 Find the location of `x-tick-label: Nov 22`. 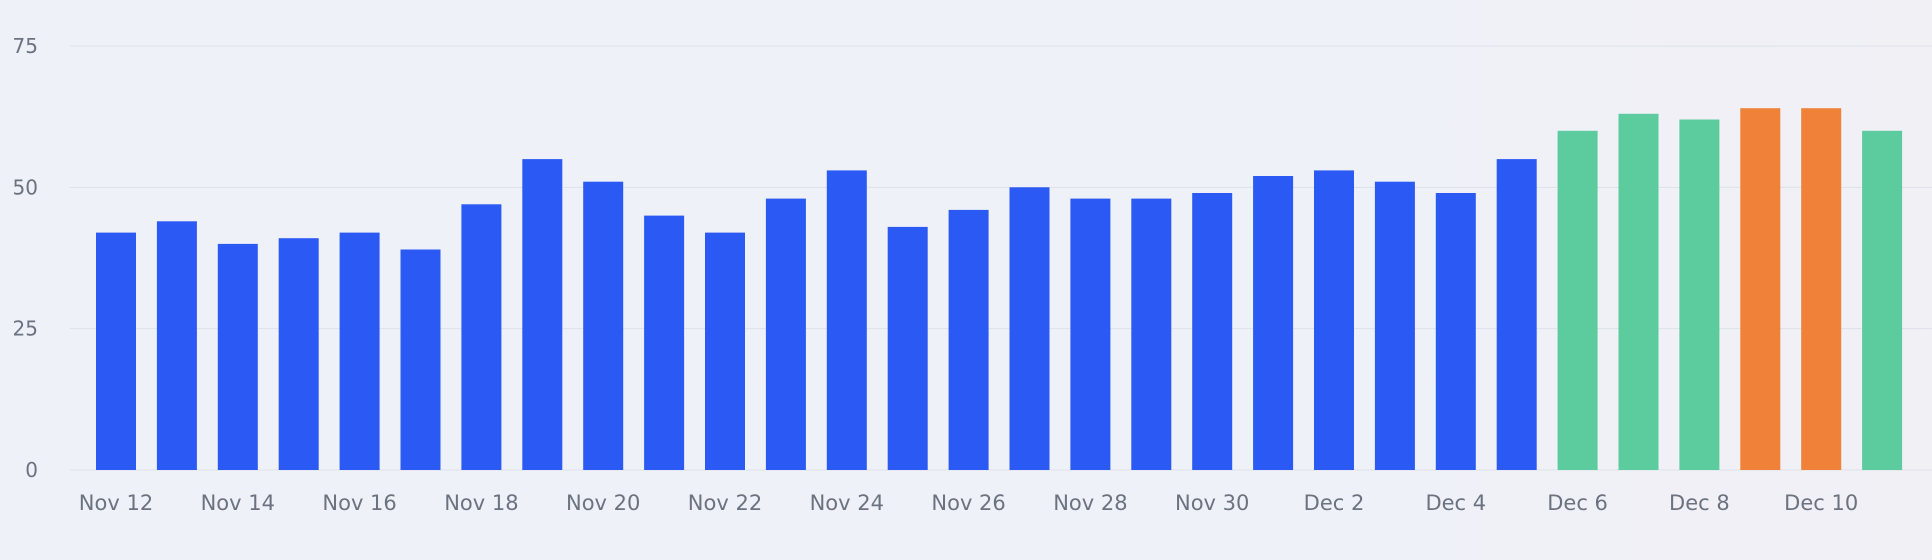

x-tick-label: Nov 22 is located at coordinates (725, 503).